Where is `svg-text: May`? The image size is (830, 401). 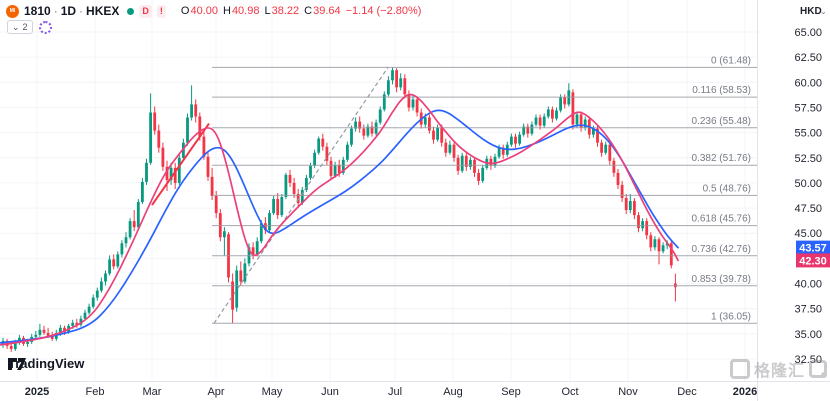 svg-text: May is located at coordinates (272, 392).